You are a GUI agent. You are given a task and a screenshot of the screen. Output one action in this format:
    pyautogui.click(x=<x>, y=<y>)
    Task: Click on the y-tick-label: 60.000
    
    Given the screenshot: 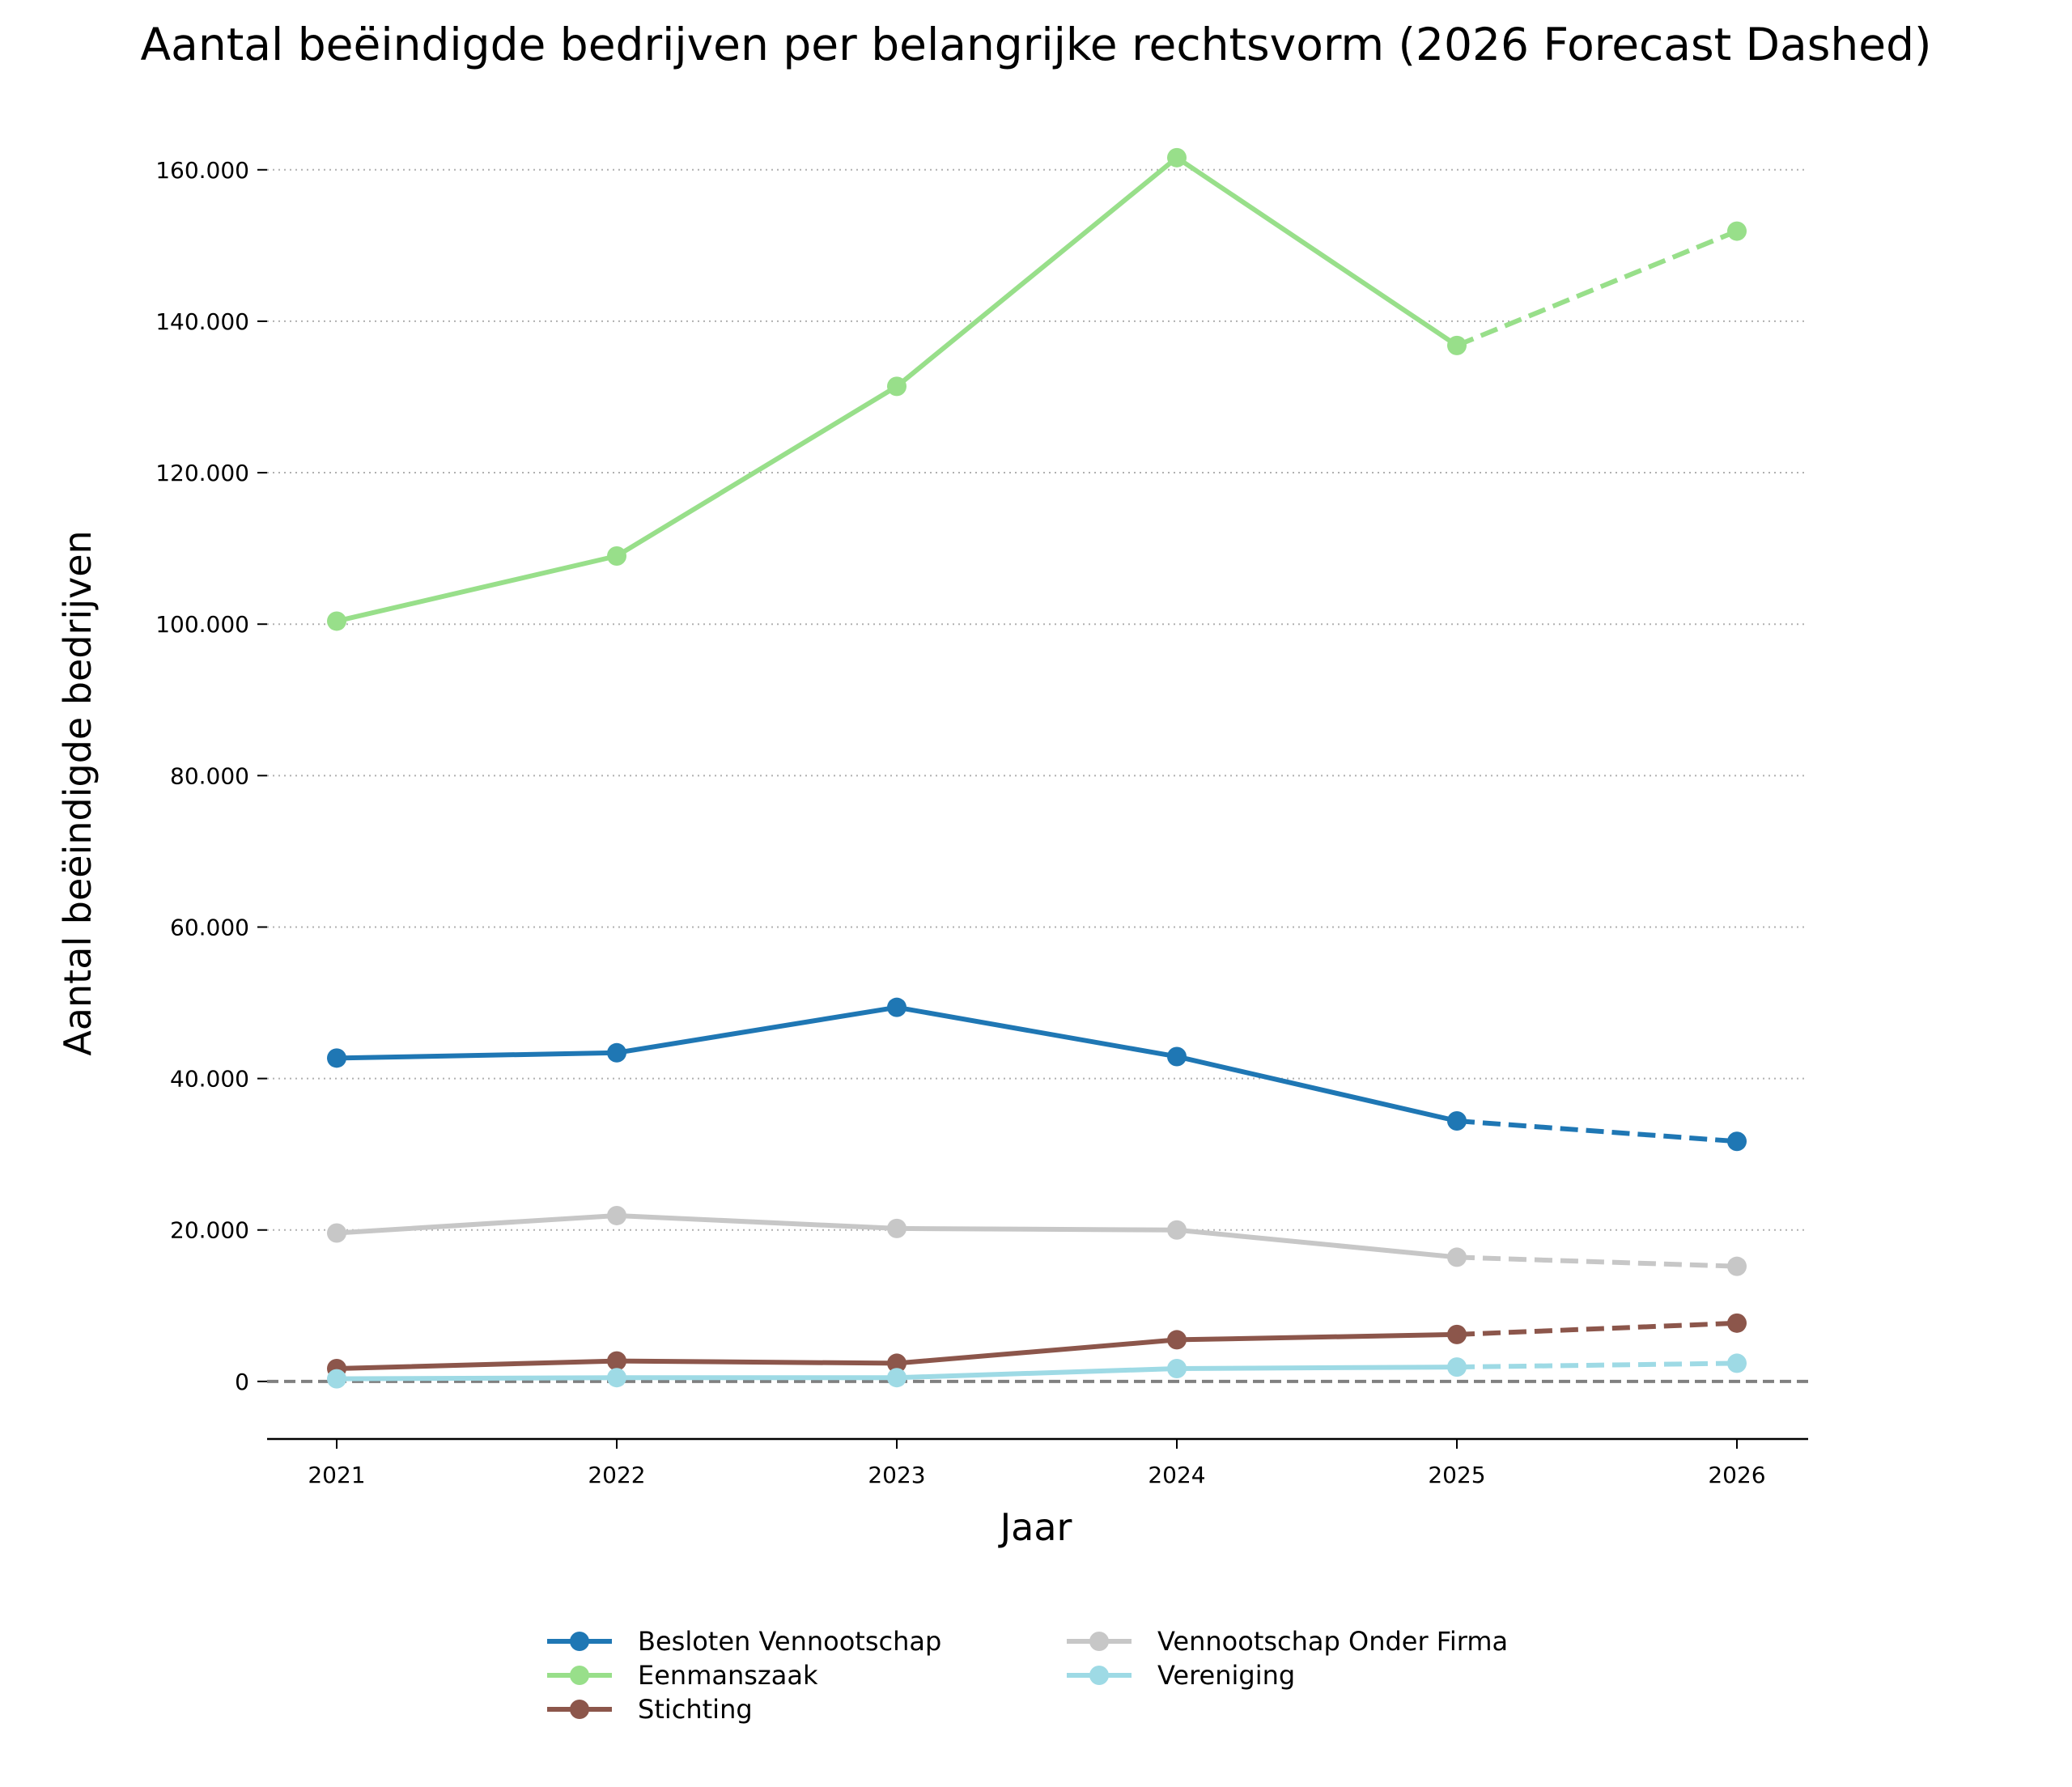 What is the action you would take?
    pyautogui.click(x=209, y=927)
    